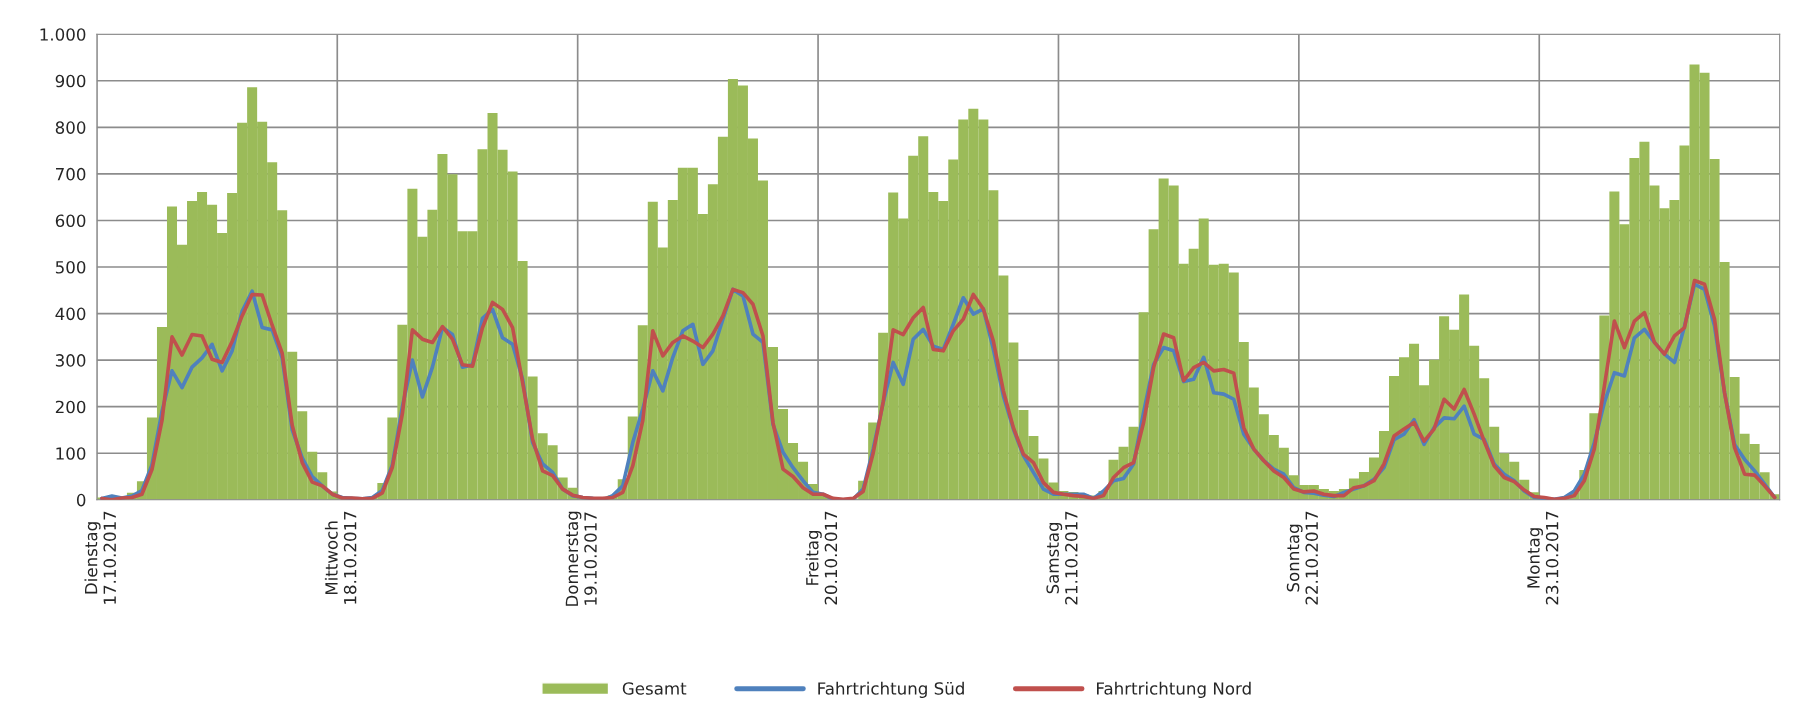 Image resolution: width=1794 pixels, height=713 pixels. I want to click on y-tick-label: 500, so click(70, 267).